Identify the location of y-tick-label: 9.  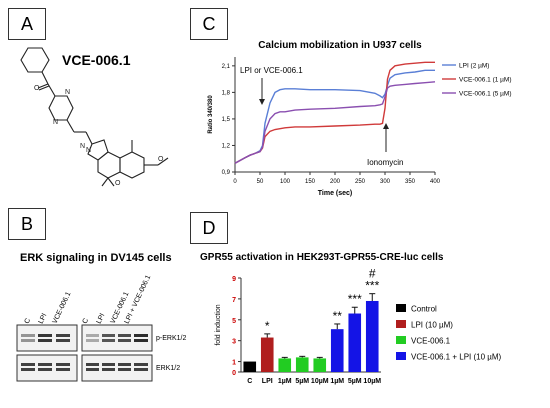
(234, 279).